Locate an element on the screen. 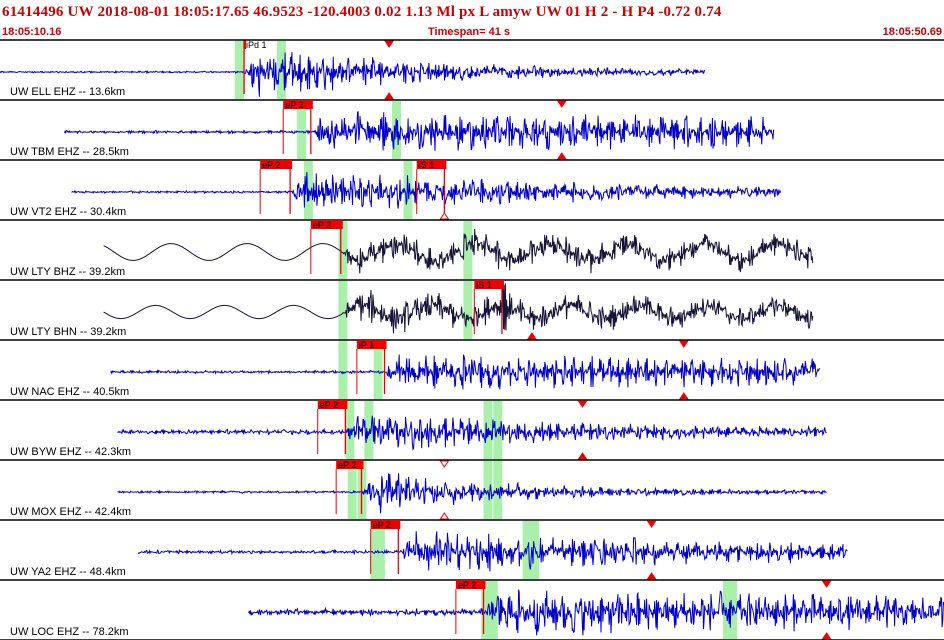 Image resolution: width=944 pixels, height=640 pixels. trace-2: eP 2 UW TBM EHZ -- 28.5km is located at coordinates (472, 130).